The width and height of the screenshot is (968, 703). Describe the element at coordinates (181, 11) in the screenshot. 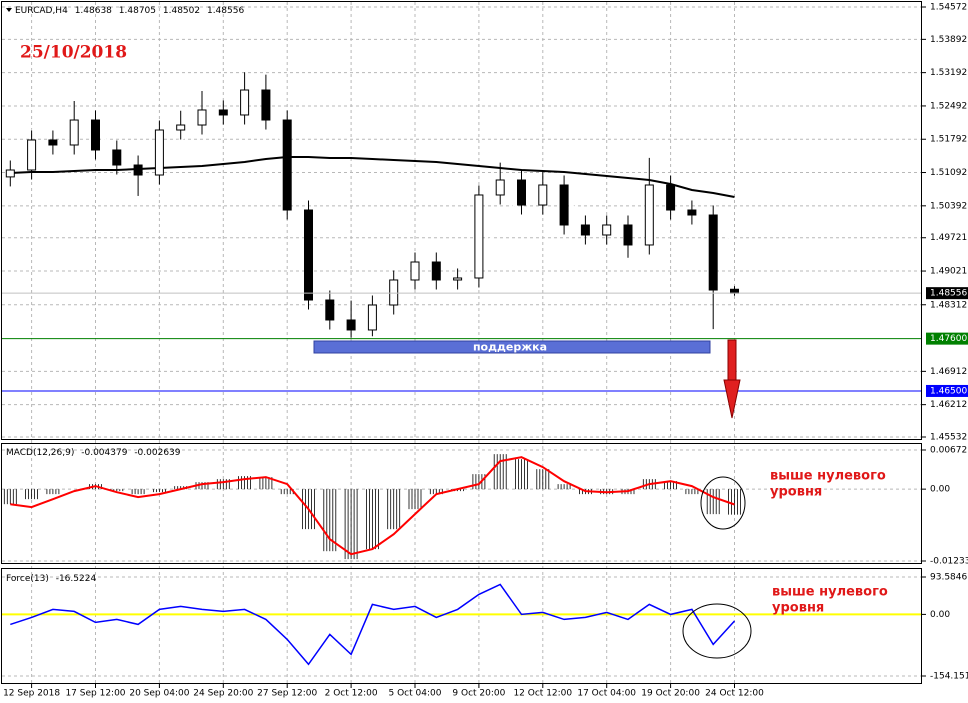

I see `header-low: 1.48502` at that location.